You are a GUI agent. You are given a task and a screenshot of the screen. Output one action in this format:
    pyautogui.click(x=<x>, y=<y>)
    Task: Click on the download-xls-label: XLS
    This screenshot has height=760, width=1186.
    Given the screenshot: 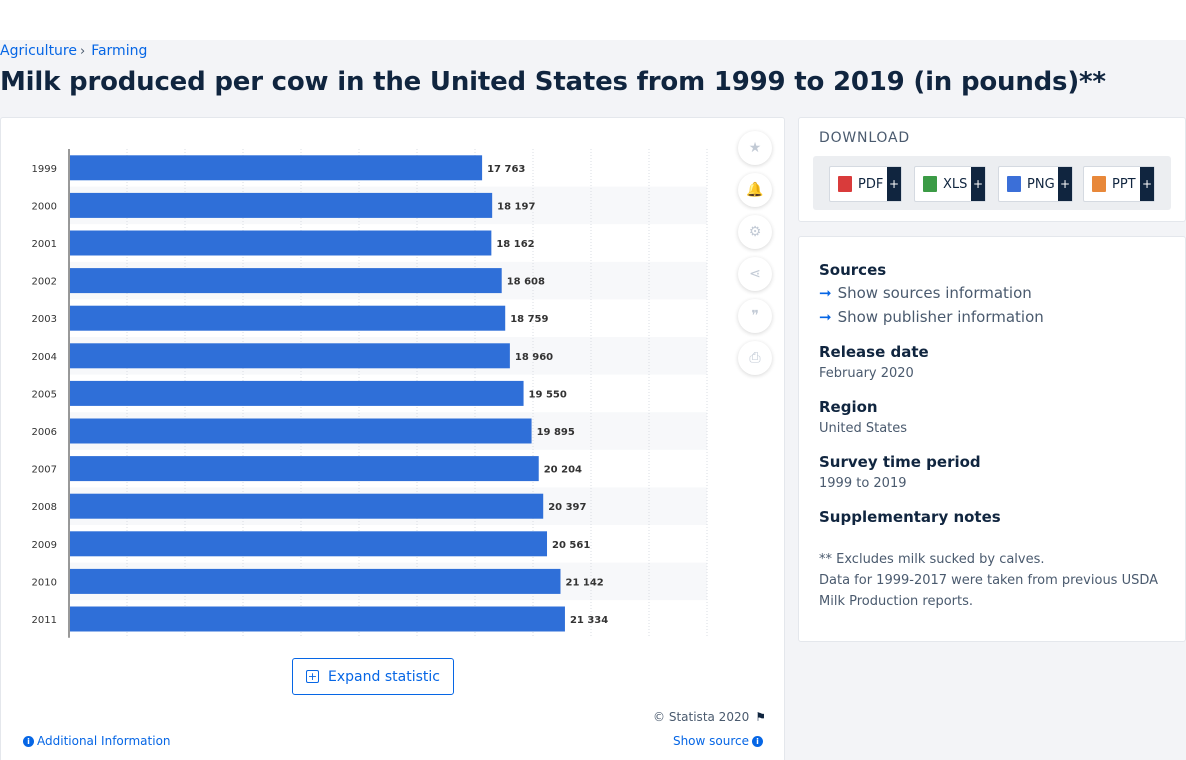 What is the action you would take?
    pyautogui.click(x=955, y=184)
    